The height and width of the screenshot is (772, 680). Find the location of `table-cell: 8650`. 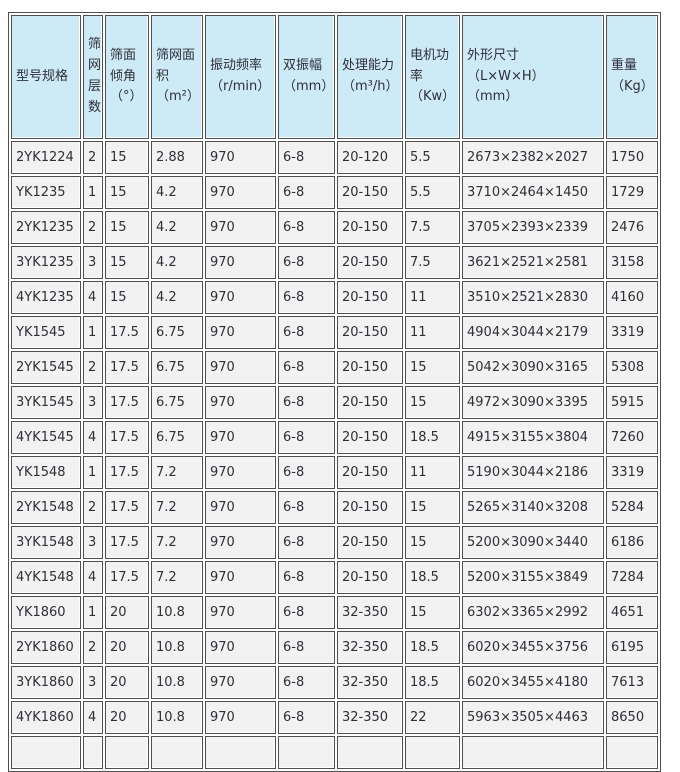

table-cell: 8650 is located at coordinates (632, 717).